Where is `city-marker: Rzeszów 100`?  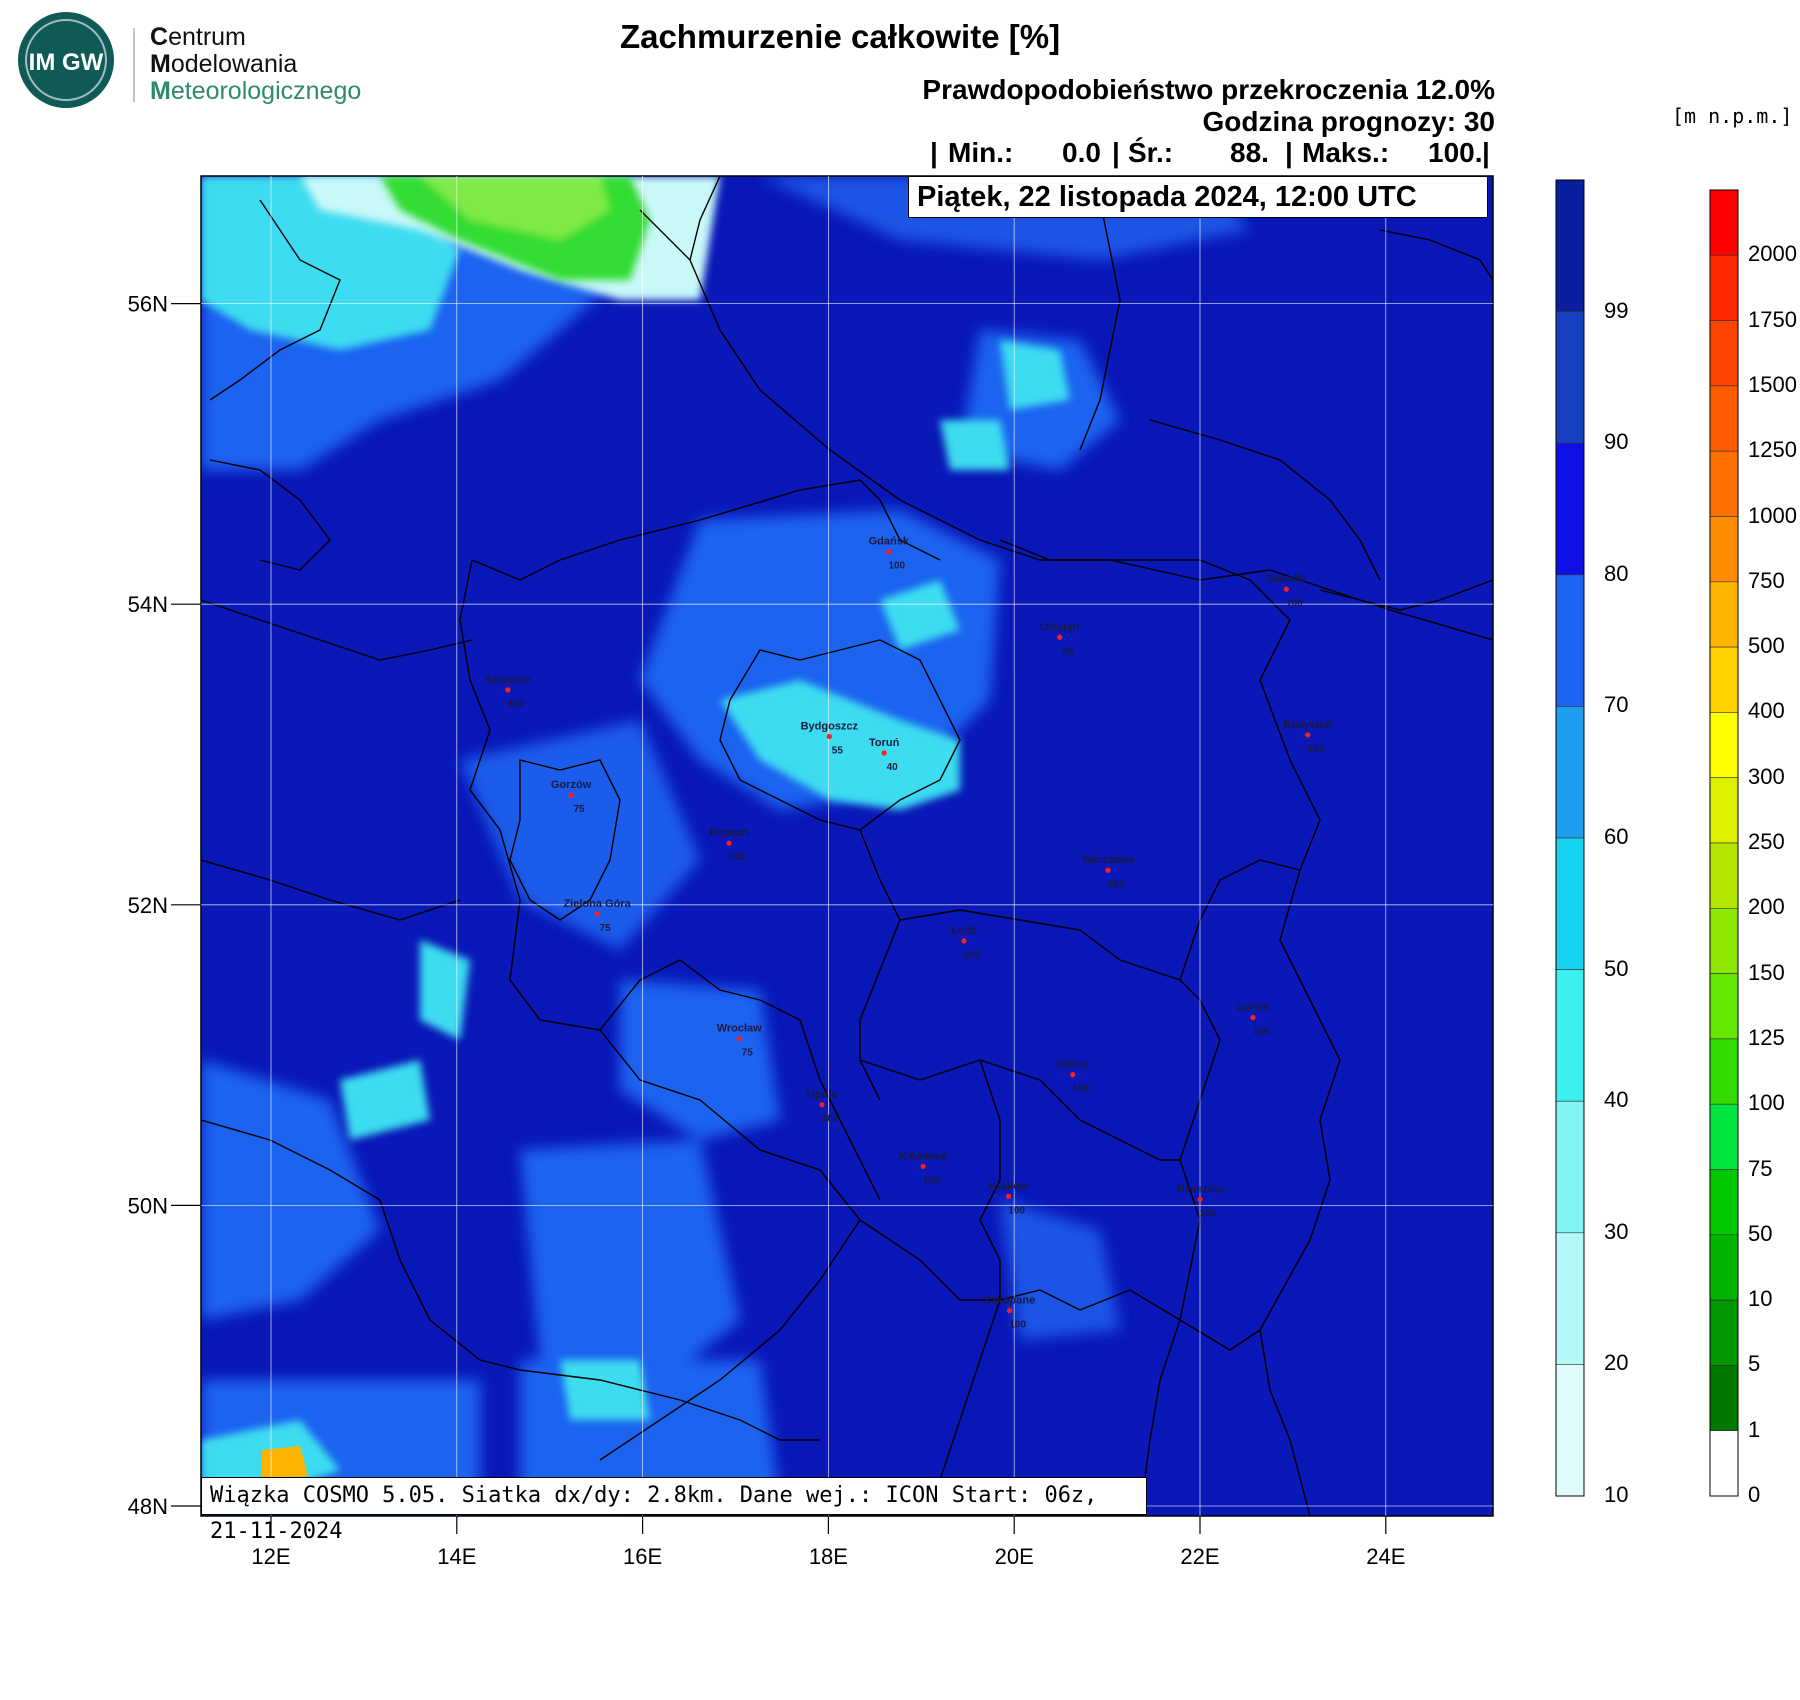 city-marker: Rzeszów 100 is located at coordinates (1200, 1201).